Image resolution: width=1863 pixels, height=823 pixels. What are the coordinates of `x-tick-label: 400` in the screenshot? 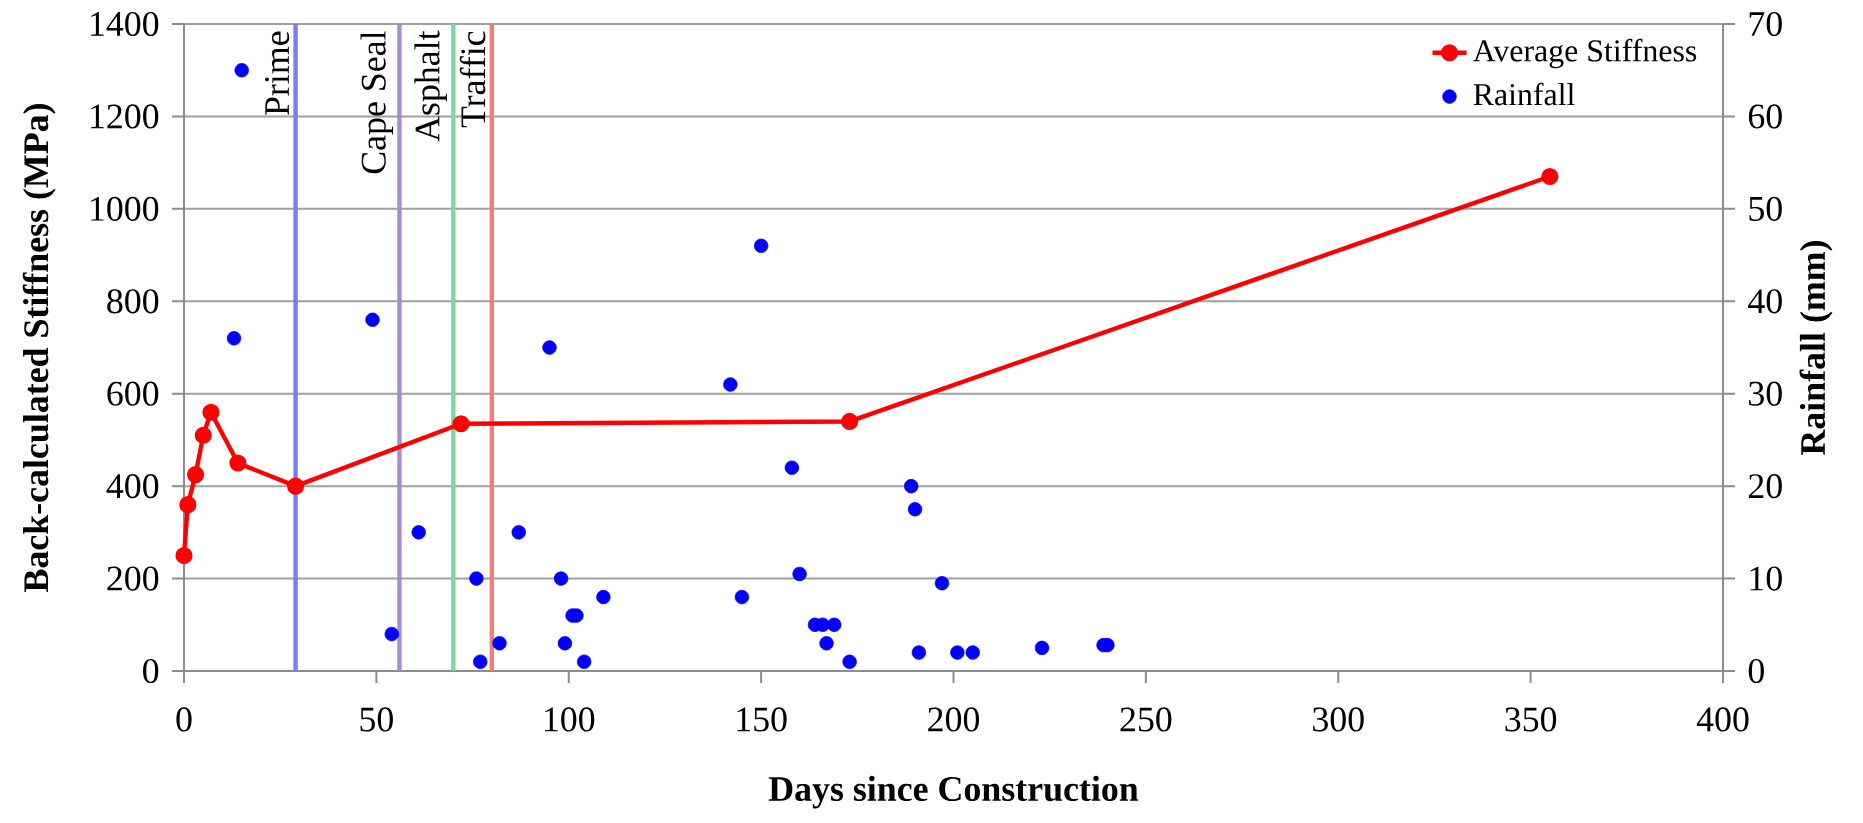 It's located at (1722, 719).